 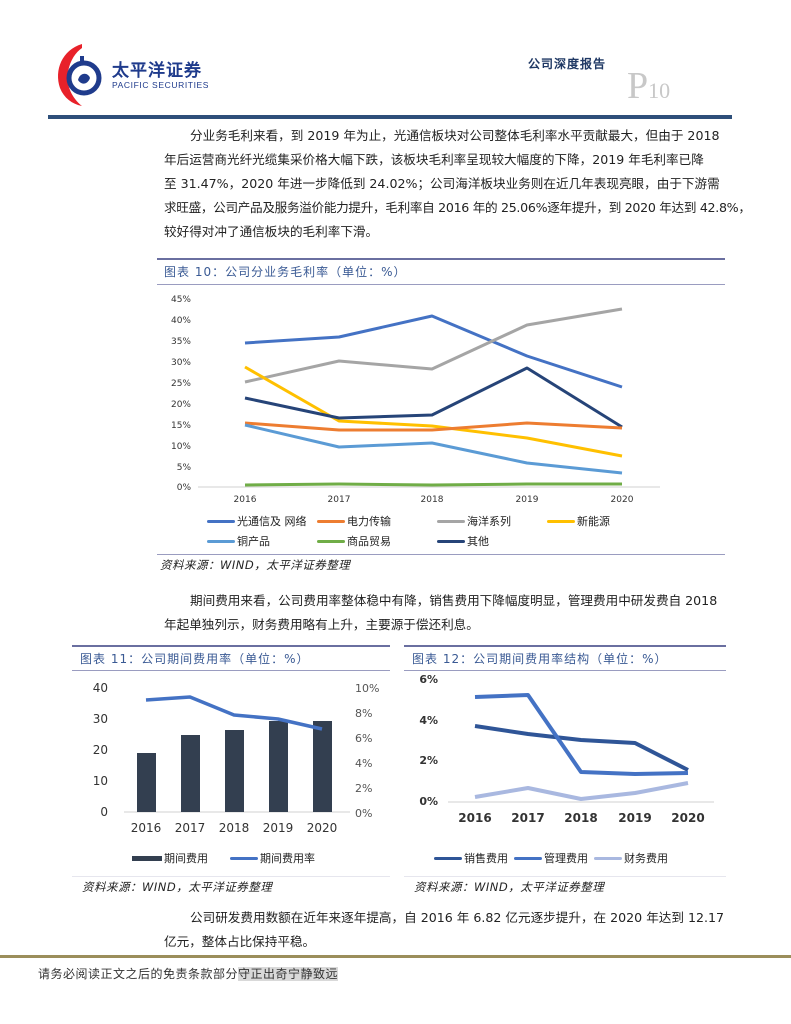 I want to click on logo-emblem-icon, so click(x=80, y=75).